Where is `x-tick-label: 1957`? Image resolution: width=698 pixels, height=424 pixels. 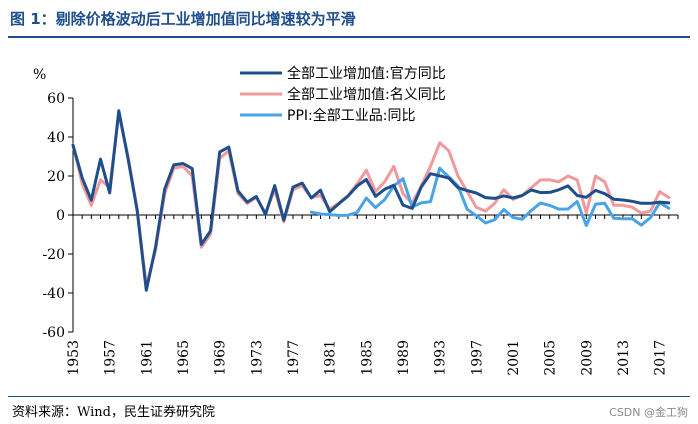 x-tick-label: 1957 is located at coordinates (111, 358).